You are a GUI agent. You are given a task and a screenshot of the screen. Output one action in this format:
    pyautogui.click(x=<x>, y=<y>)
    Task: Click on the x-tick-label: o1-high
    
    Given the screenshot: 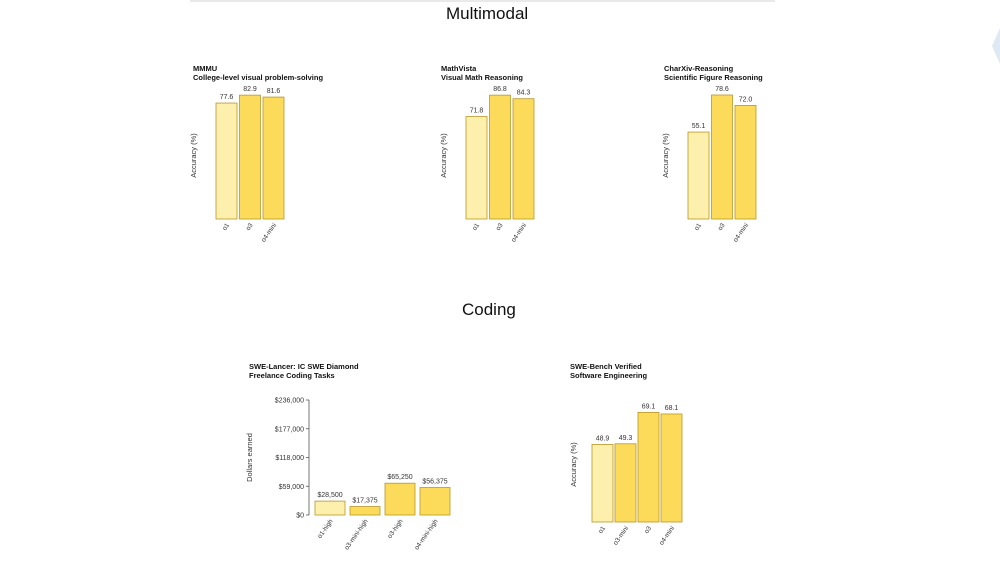 What is the action you would take?
    pyautogui.click(x=325, y=529)
    